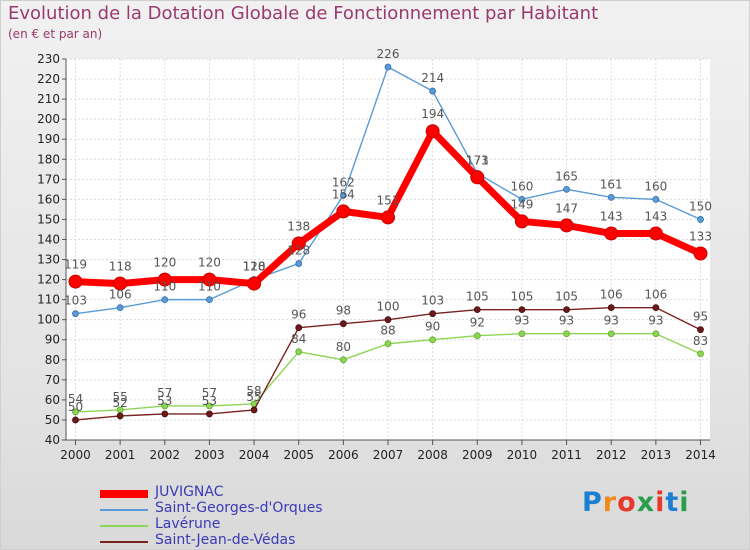  I want to click on data-label-saint-georges-d-orques: 173, so click(477, 160).